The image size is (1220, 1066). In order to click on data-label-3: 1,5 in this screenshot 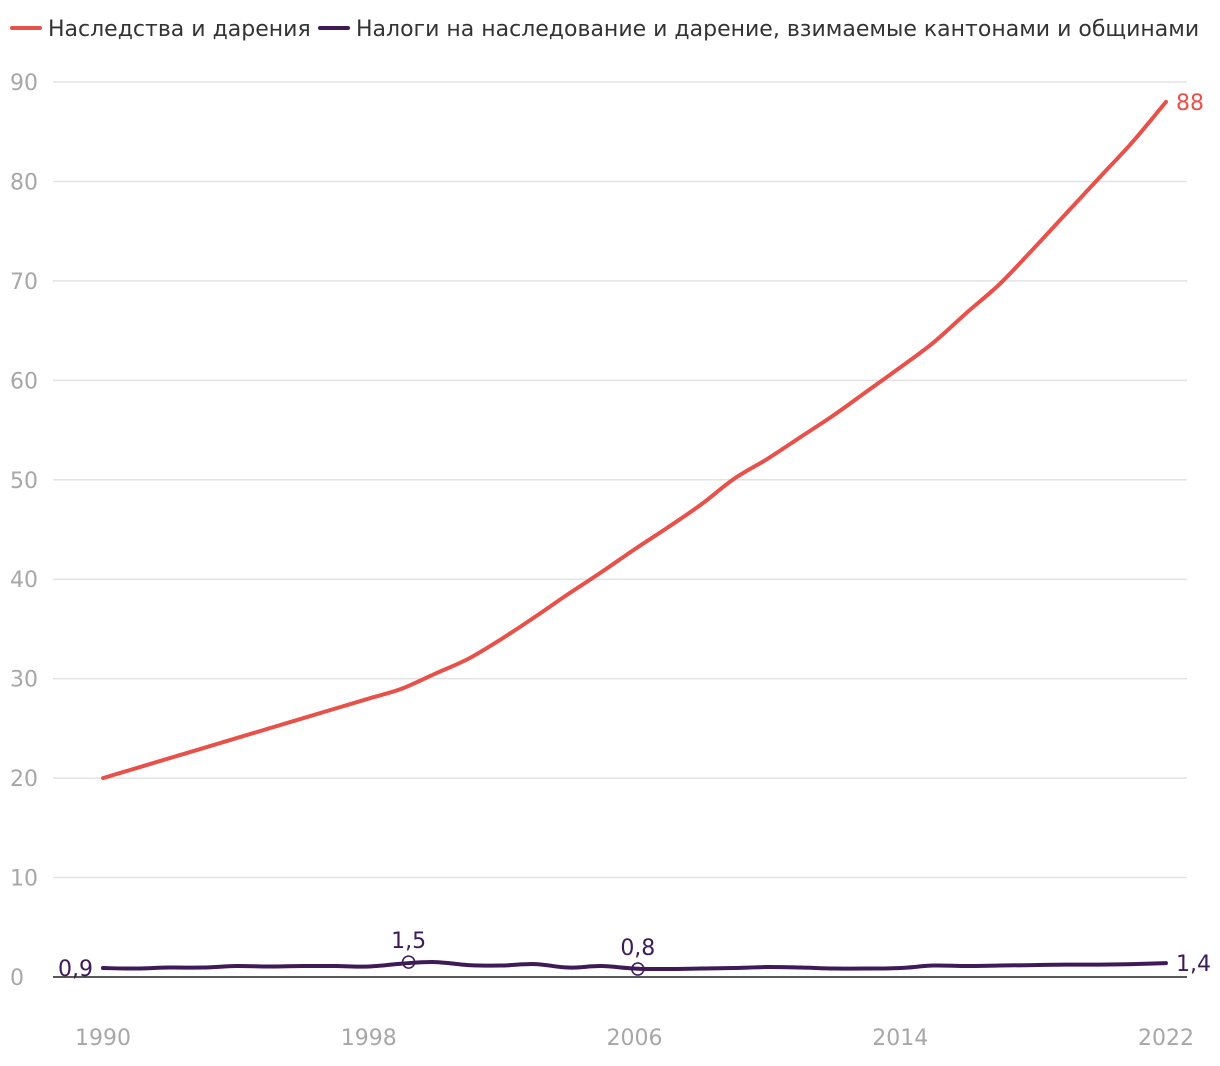, I will do `click(408, 941)`.